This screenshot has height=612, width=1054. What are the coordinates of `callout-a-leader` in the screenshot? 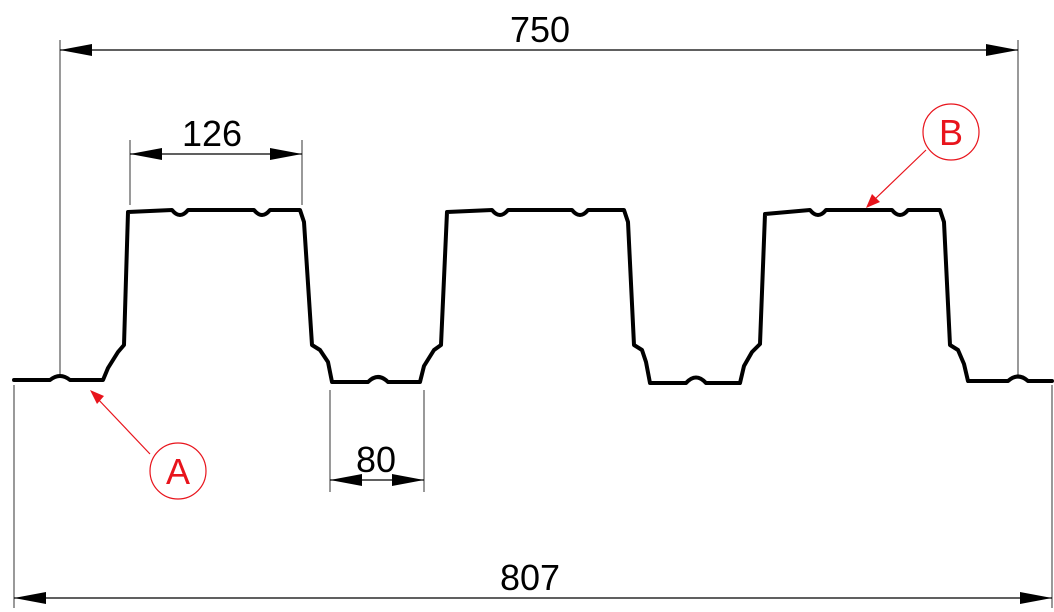 It's located at (123, 425).